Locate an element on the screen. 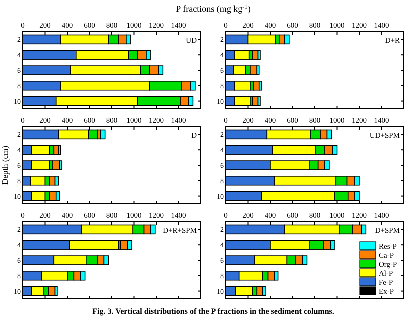 Image resolution: width=415 pixels, height=320 pixels. y-axis-title: Depth (cm) is located at coordinates (5, 165).